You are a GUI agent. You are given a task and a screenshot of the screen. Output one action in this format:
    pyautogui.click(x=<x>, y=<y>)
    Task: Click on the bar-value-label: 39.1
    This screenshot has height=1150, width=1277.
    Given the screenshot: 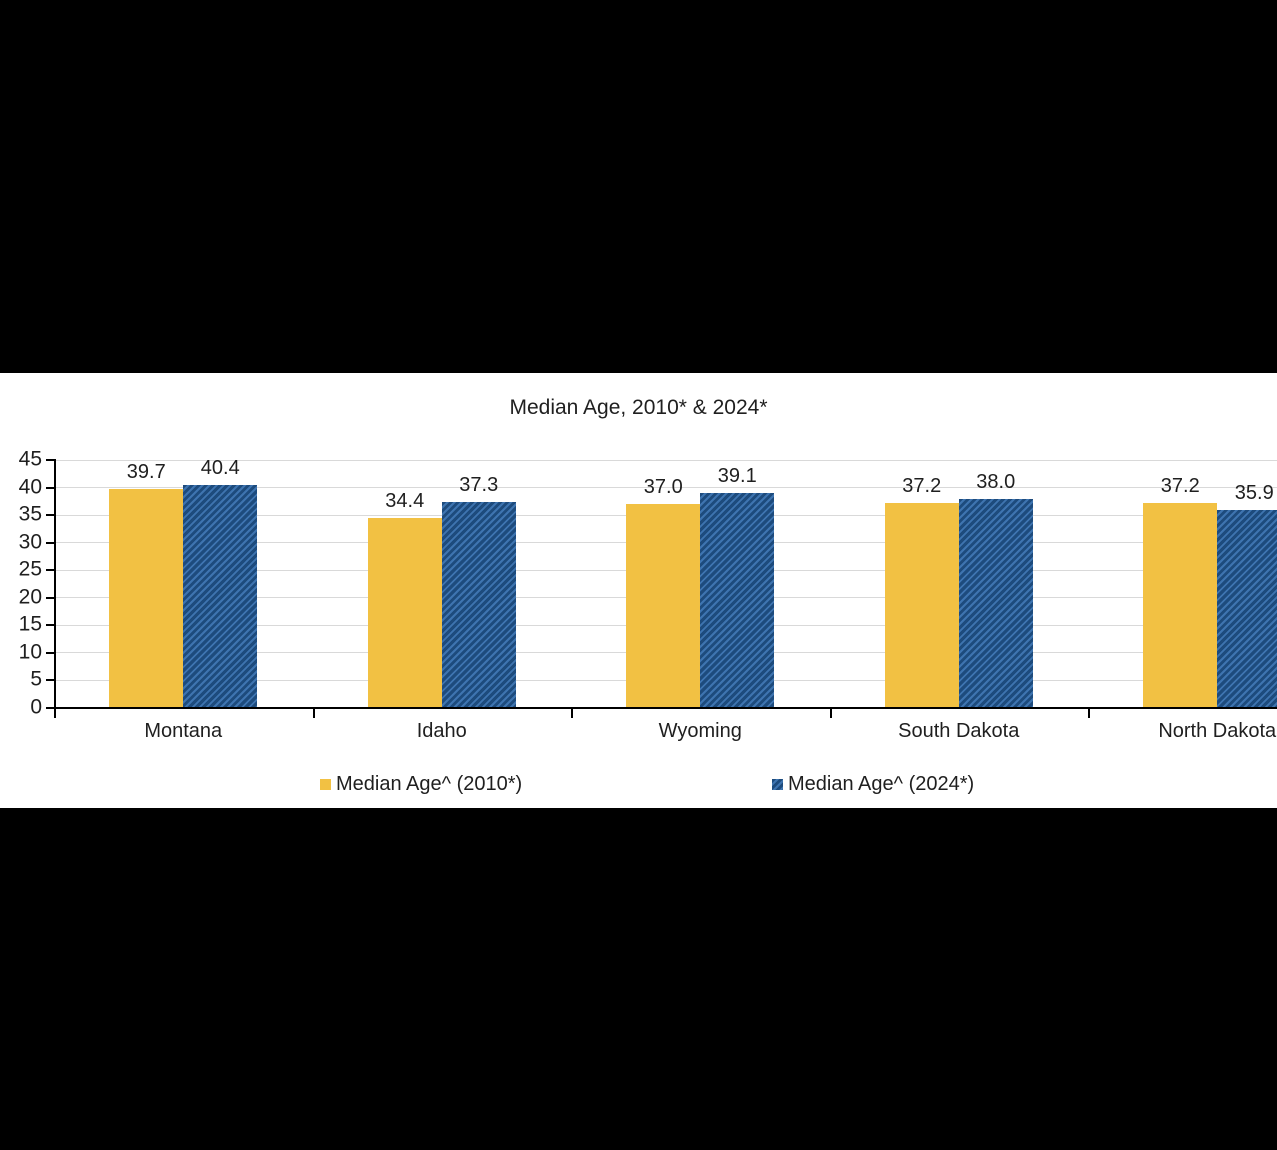 What is the action you would take?
    pyautogui.click(x=737, y=475)
    